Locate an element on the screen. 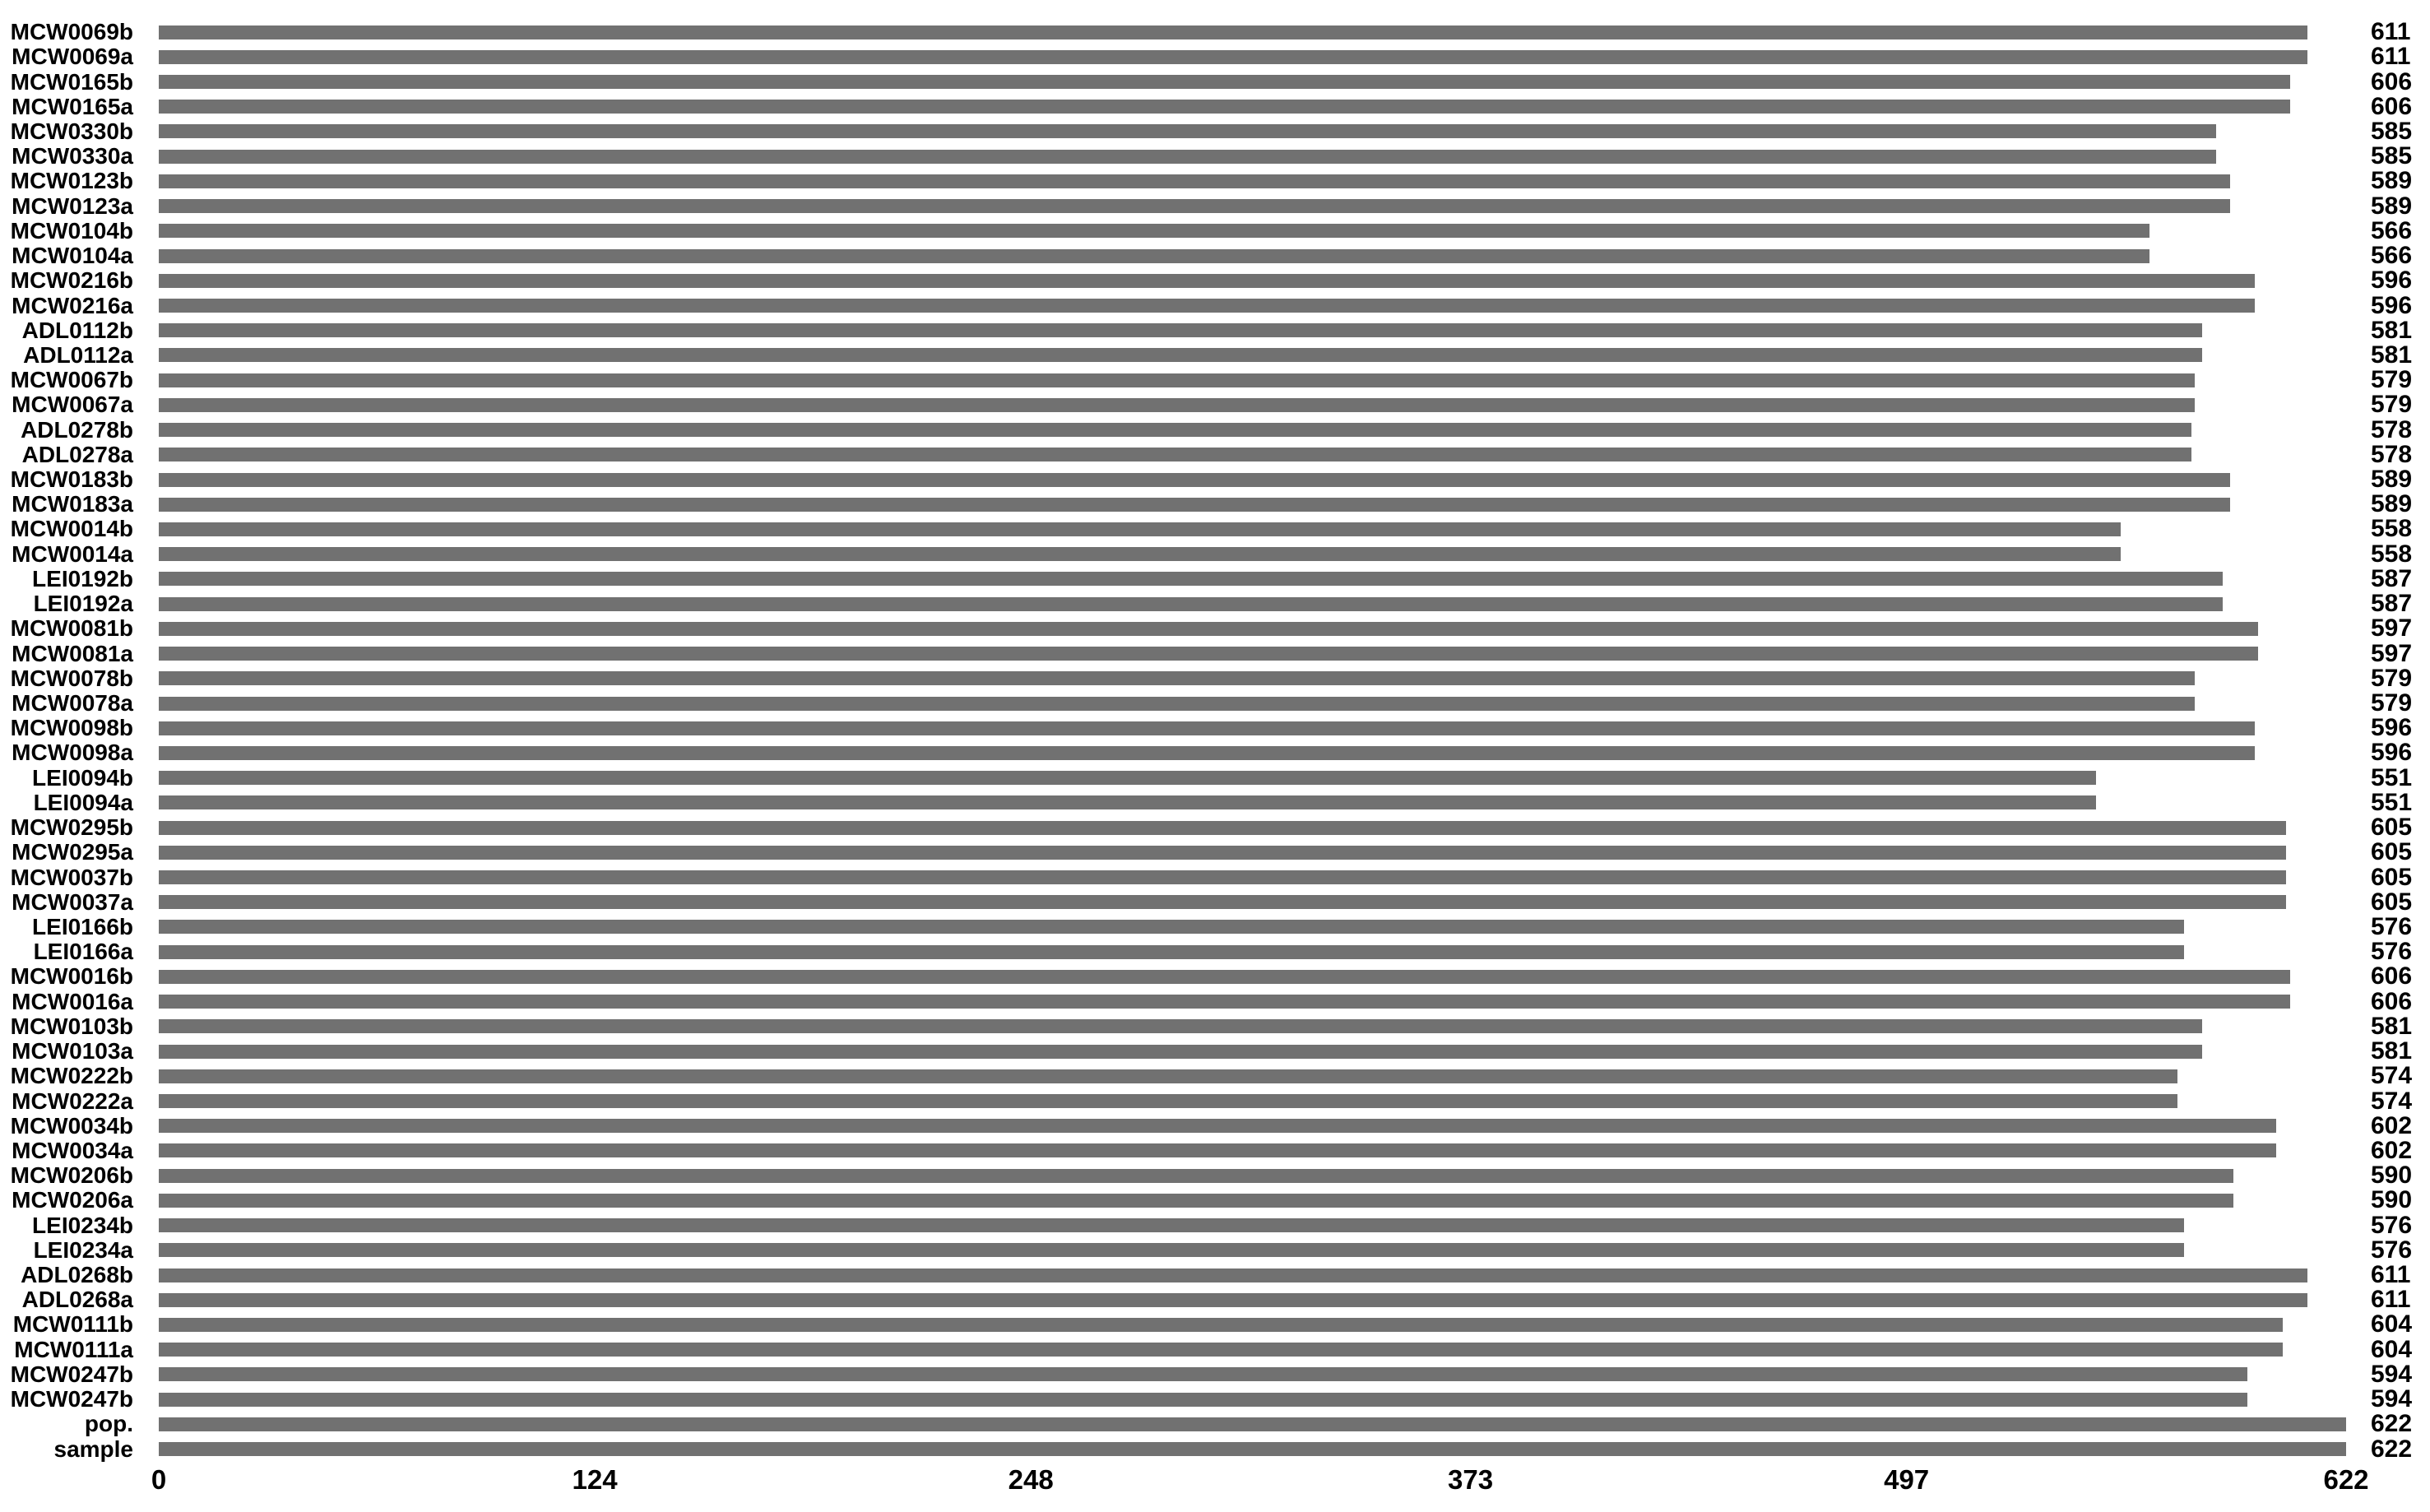 This screenshot has width=2430, height=1512. chart-row: MCW0165a 606 is located at coordinates (1215, 106).